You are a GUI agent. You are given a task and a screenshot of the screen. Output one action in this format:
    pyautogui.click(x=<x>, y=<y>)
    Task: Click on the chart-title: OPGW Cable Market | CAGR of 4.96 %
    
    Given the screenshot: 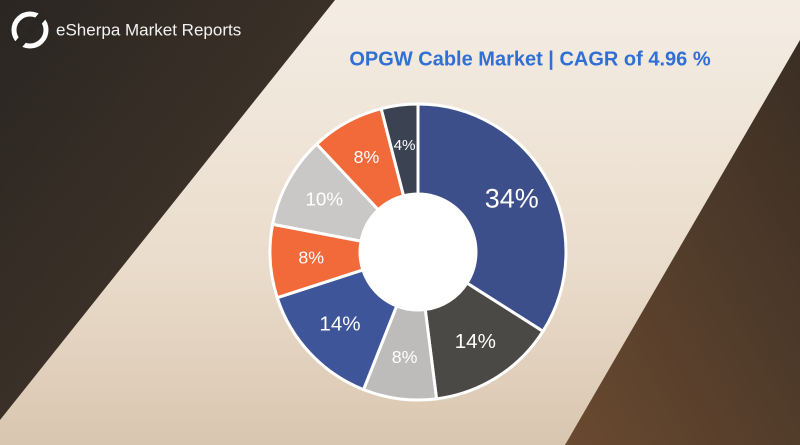 What is the action you would take?
    pyautogui.click(x=529, y=59)
    